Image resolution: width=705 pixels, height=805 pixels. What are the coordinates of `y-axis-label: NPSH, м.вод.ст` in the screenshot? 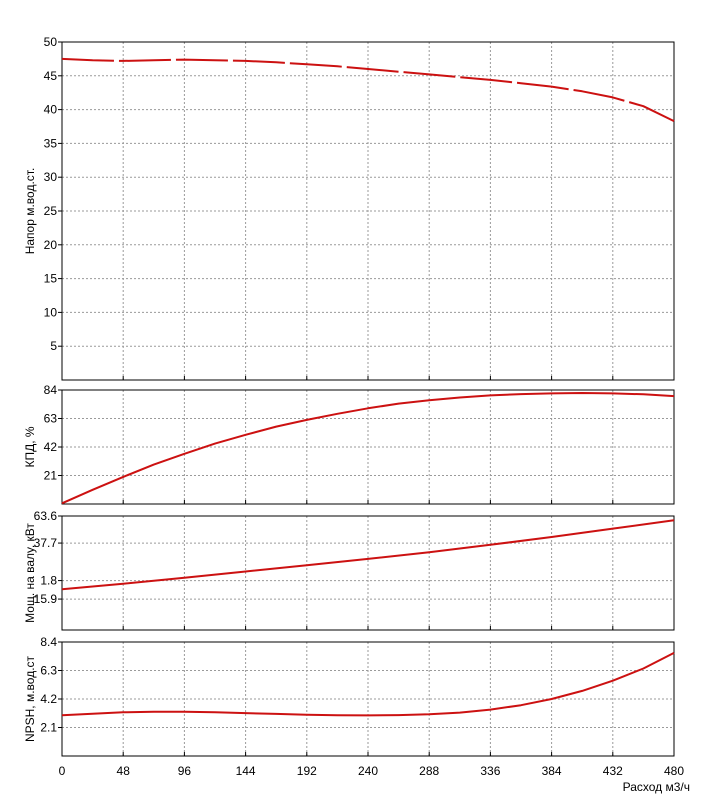 It's located at (30, 698).